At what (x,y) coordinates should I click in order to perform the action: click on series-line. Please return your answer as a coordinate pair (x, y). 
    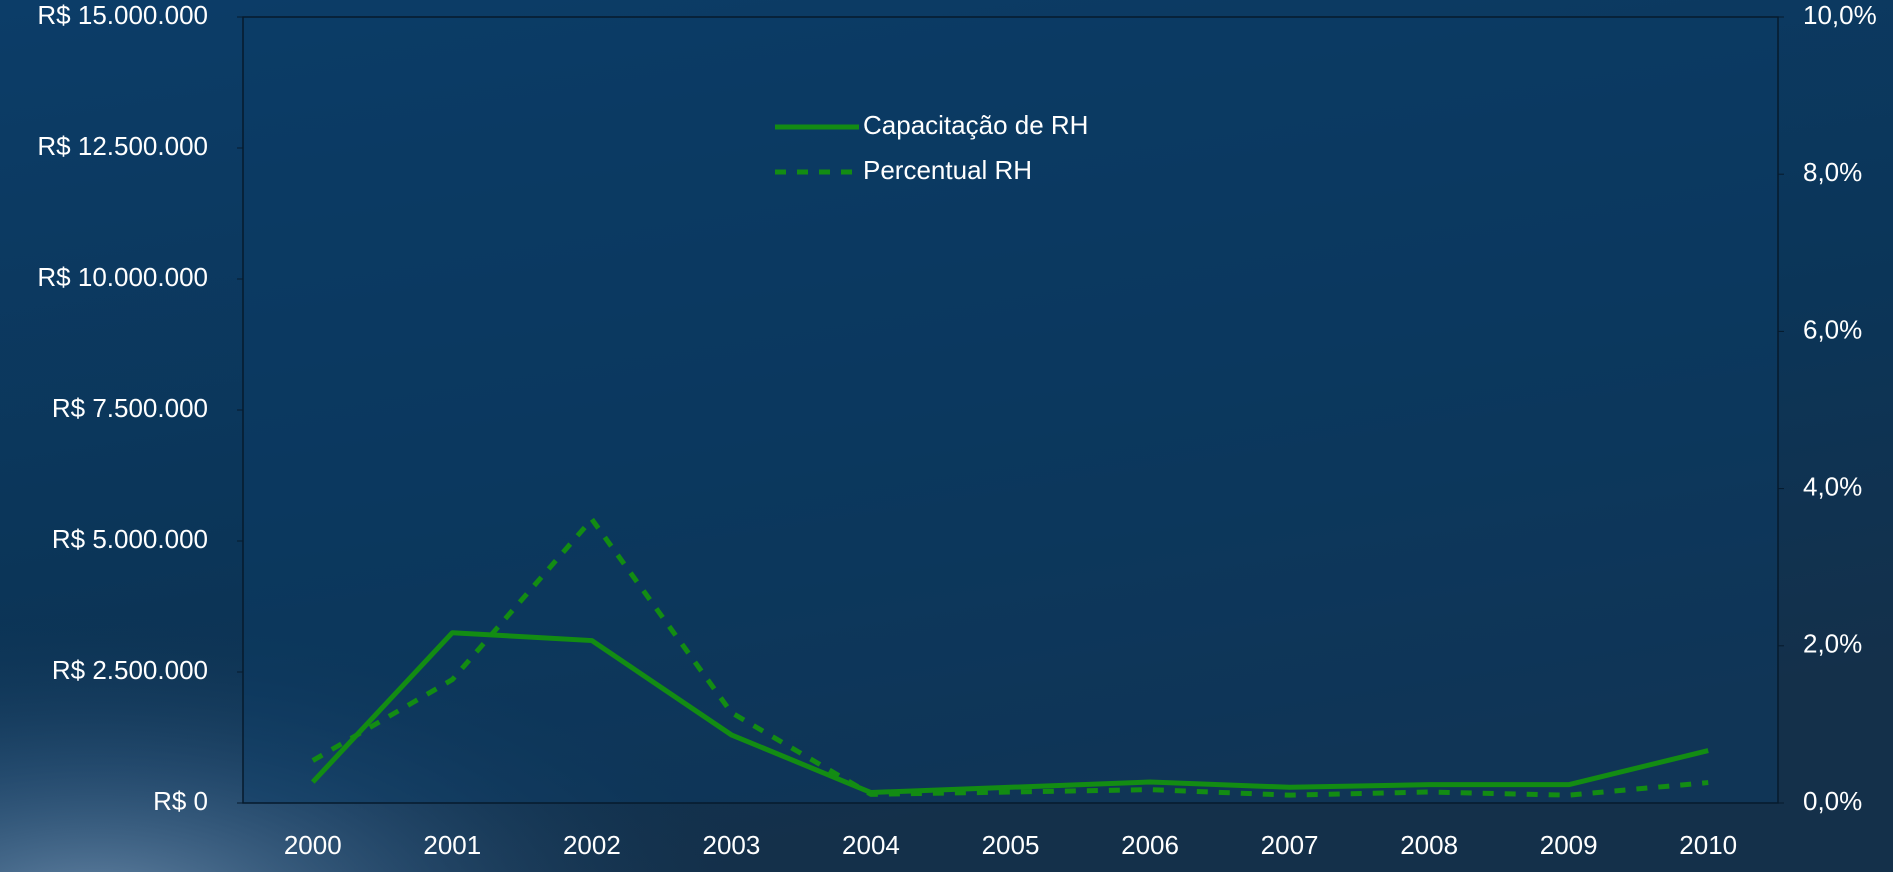
    Looking at the image, I should click on (1009, 713).